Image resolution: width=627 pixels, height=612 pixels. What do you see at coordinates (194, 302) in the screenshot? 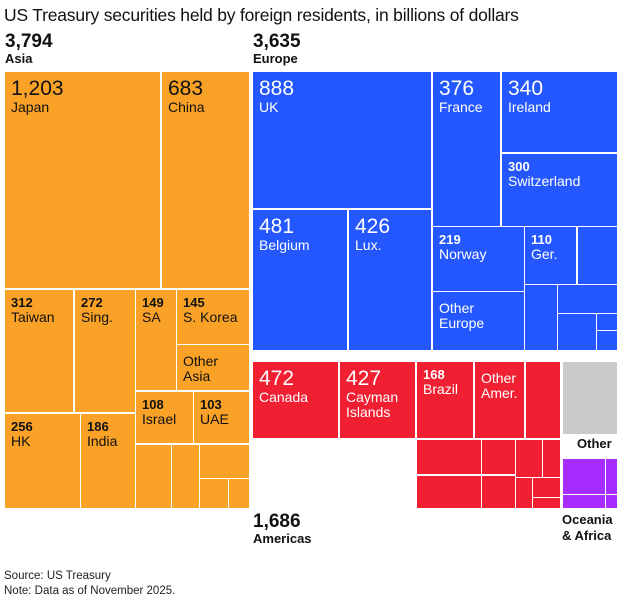
I see `tile-value: 145` at bounding box center [194, 302].